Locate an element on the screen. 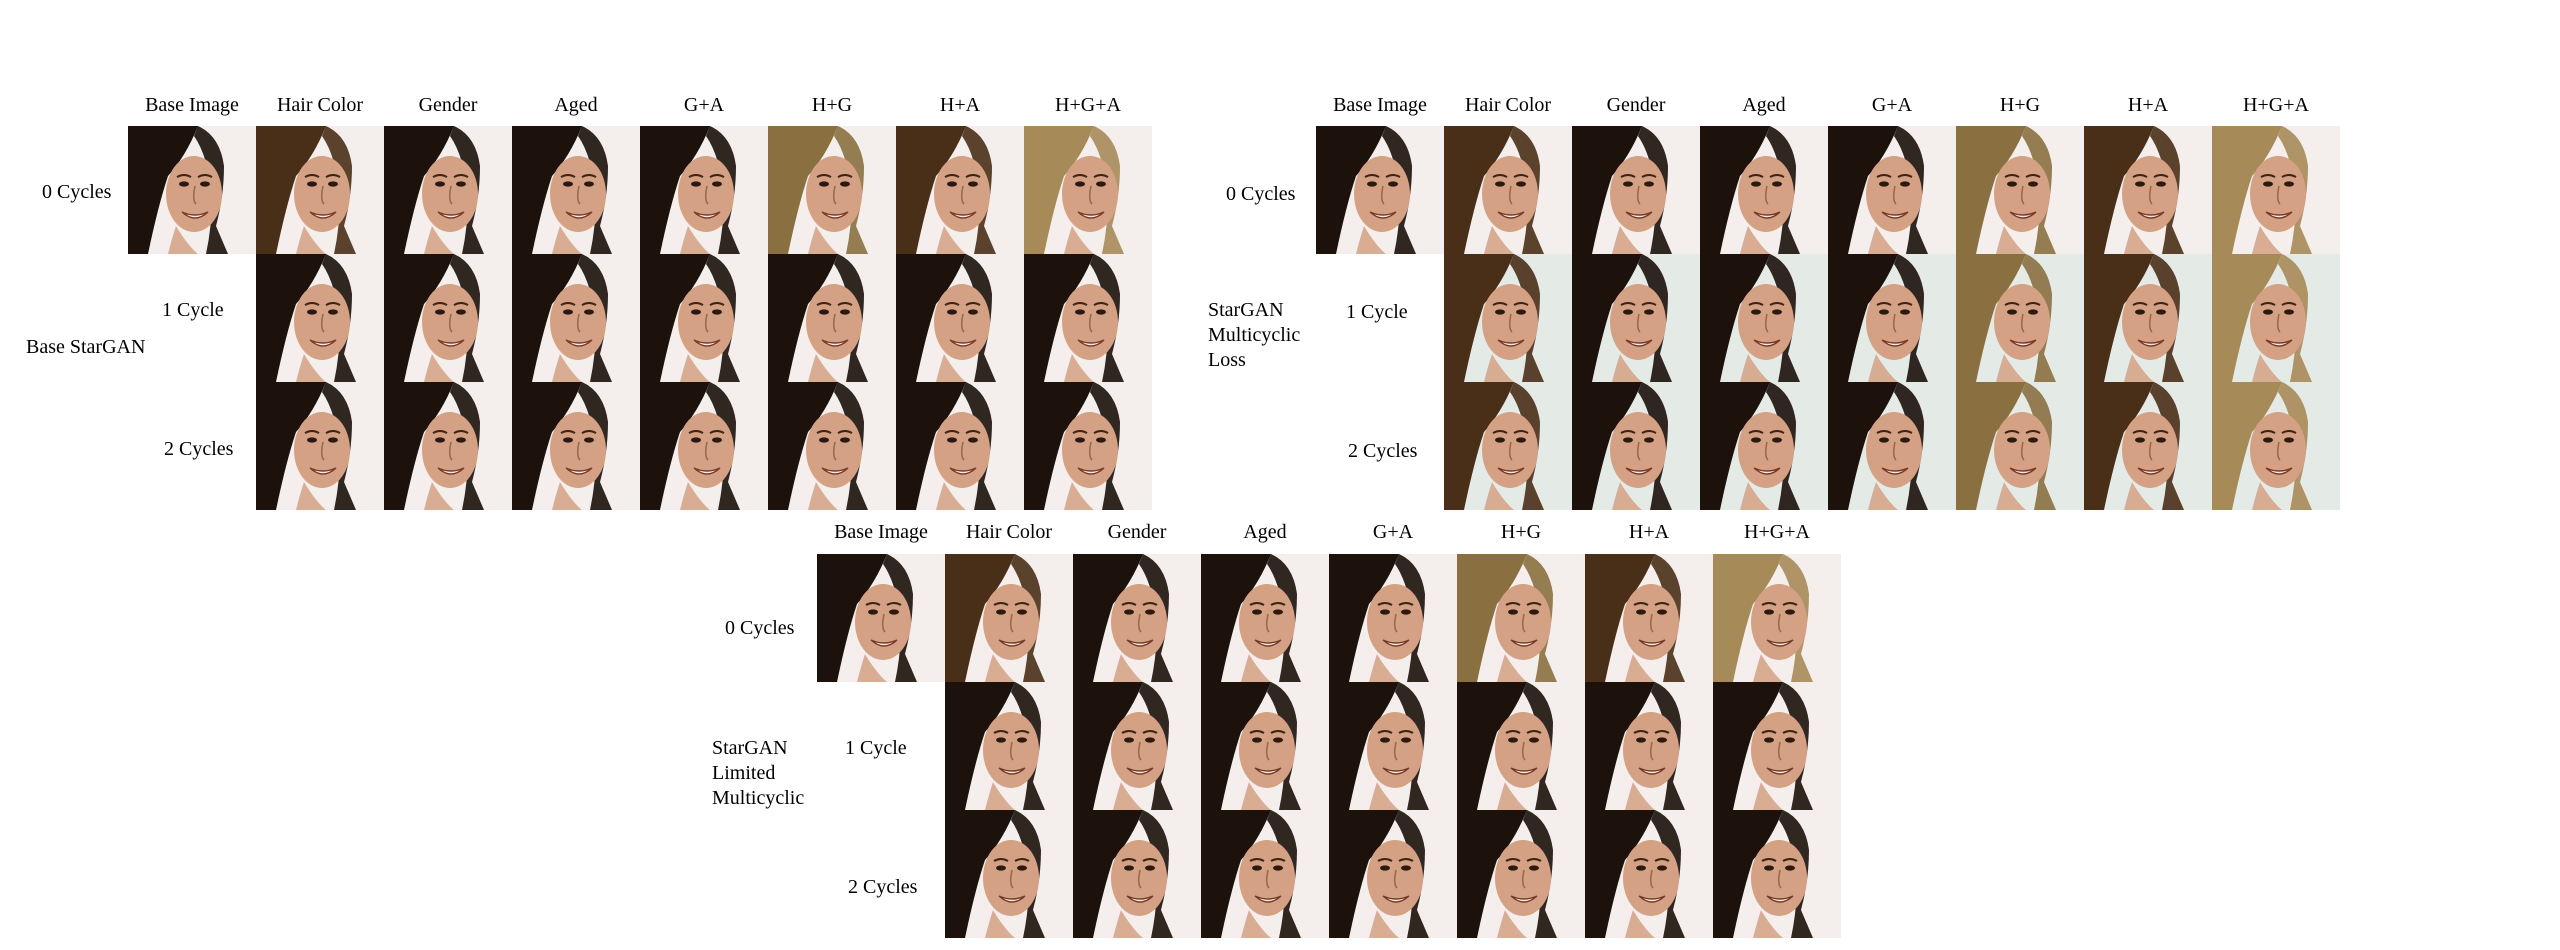  column-header: Aged is located at coordinates (576, 105).